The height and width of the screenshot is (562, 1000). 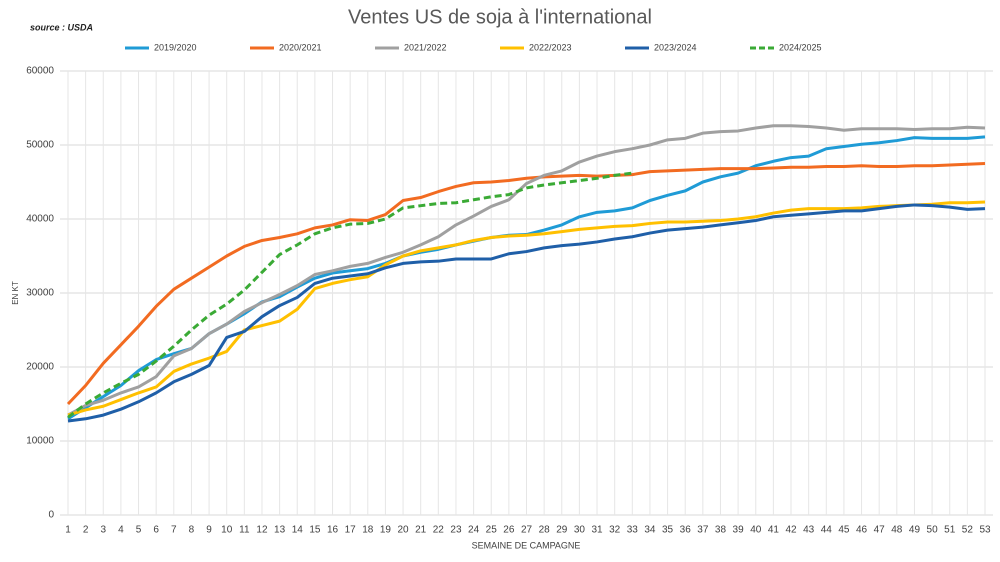 I want to click on x-tick-label: 24, so click(x=474, y=530).